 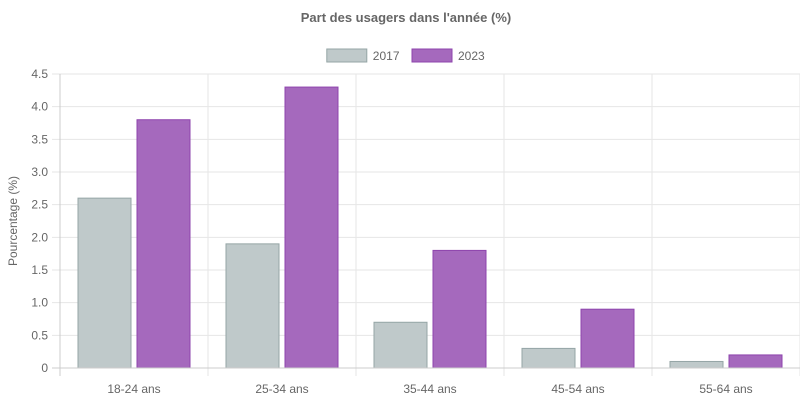 What do you see at coordinates (696, 364) in the screenshot?
I see `bar-2017-55-64-ans` at bounding box center [696, 364].